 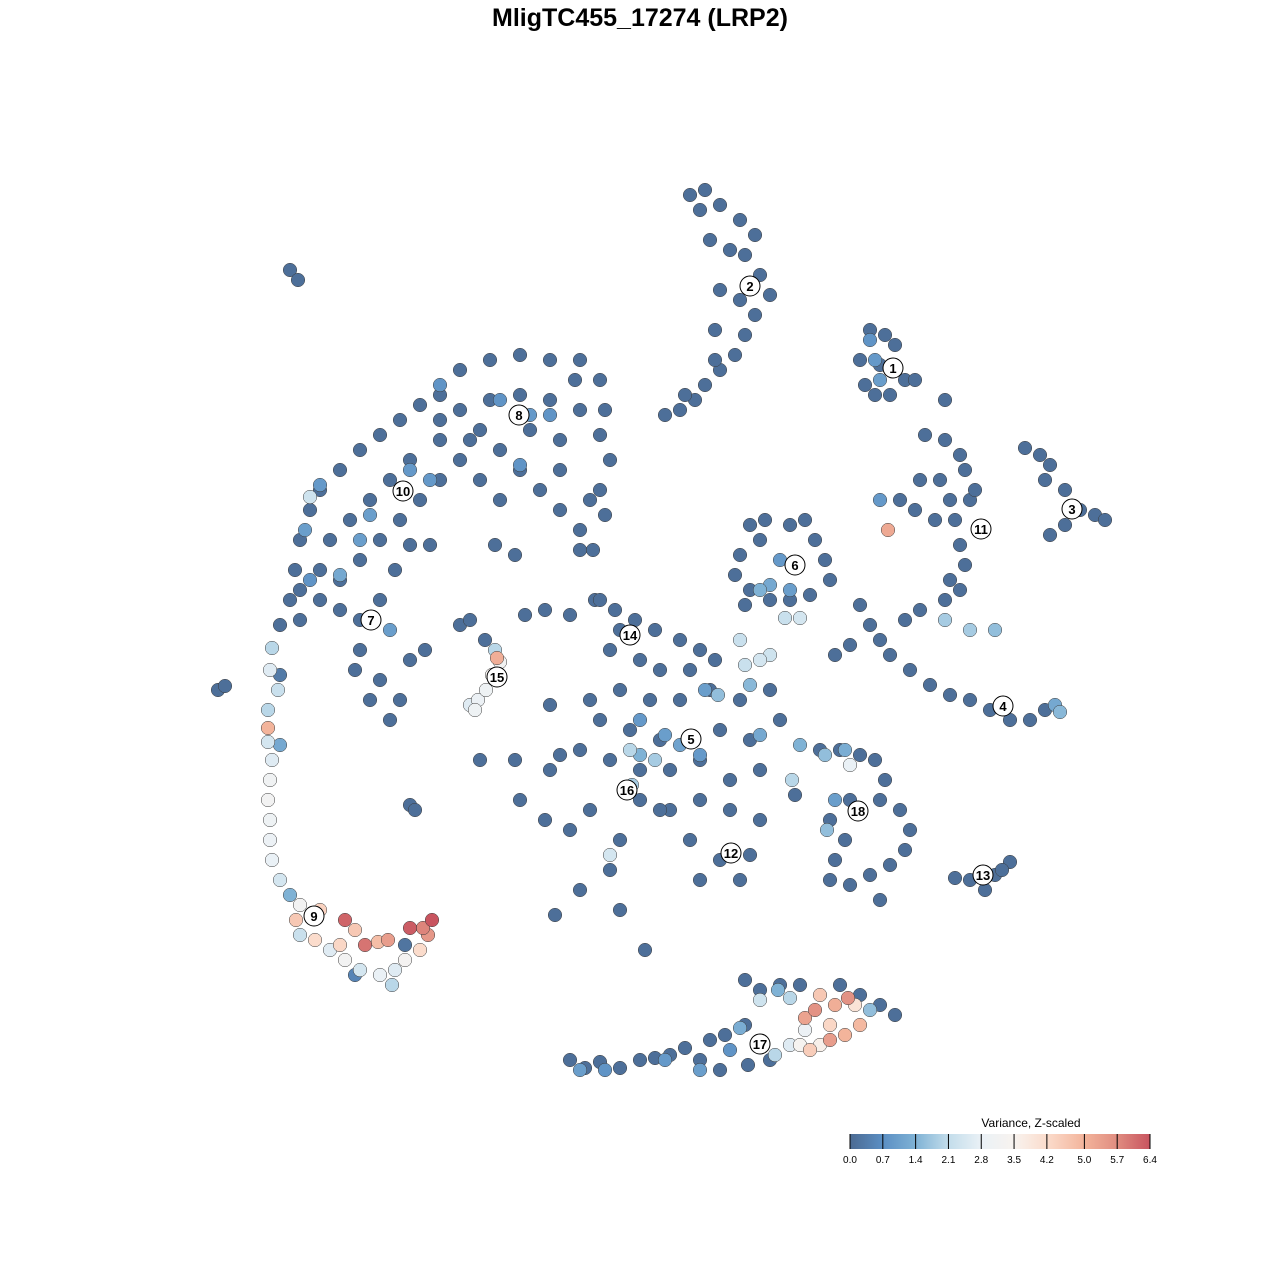 What do you see at coordinates (1003, 706) in the screenshot?
I see `cluster-label-text: 4` at bounding box center [1003, 706].